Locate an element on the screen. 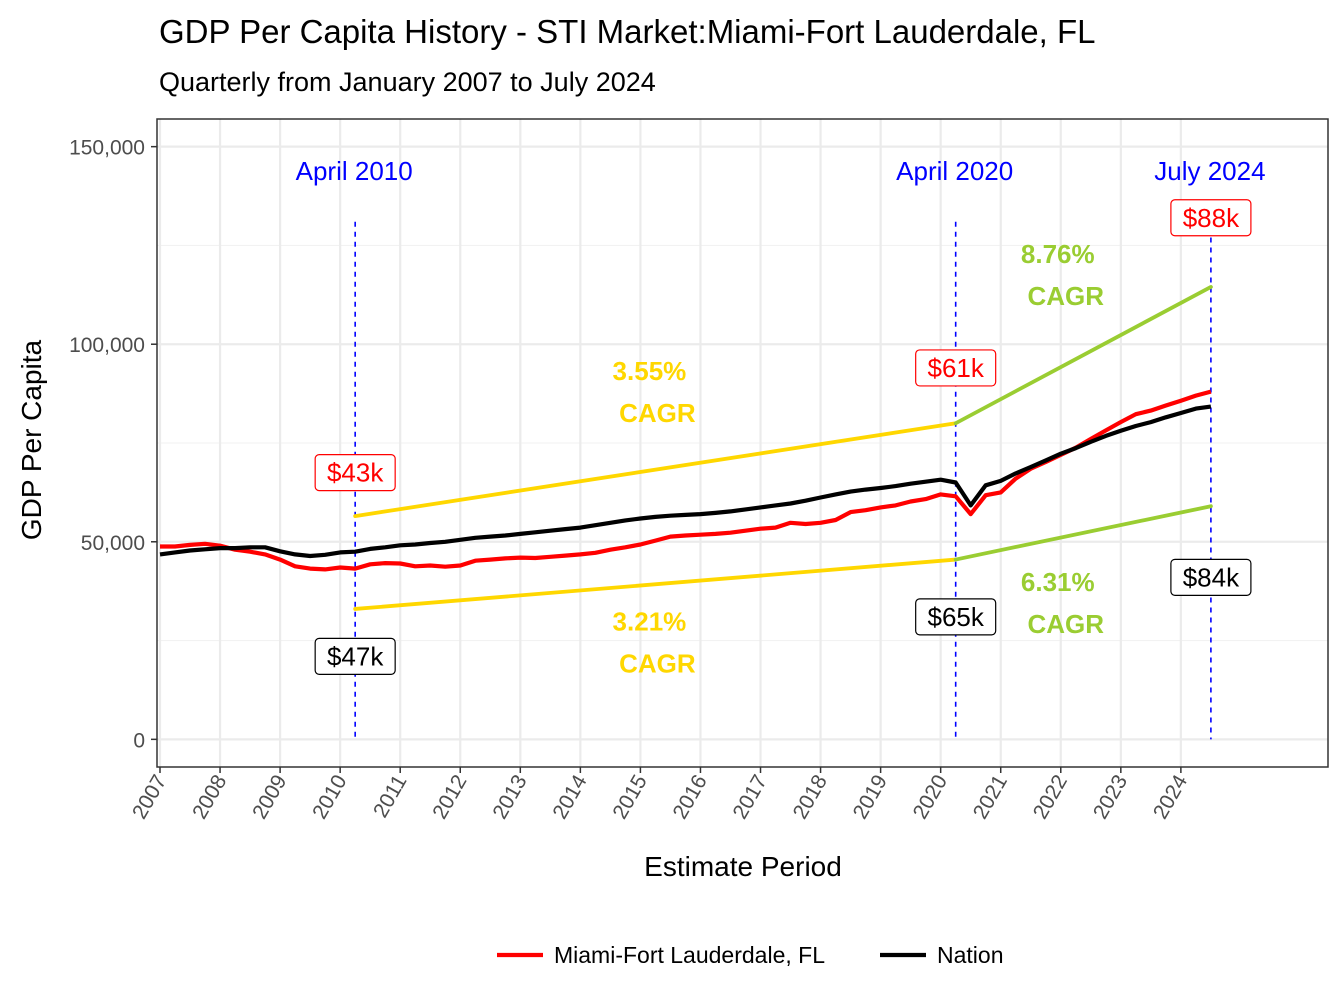 The image size is (1344, 1008). cagr-percent-label: 3.55% is located at coordinates (650, 371).